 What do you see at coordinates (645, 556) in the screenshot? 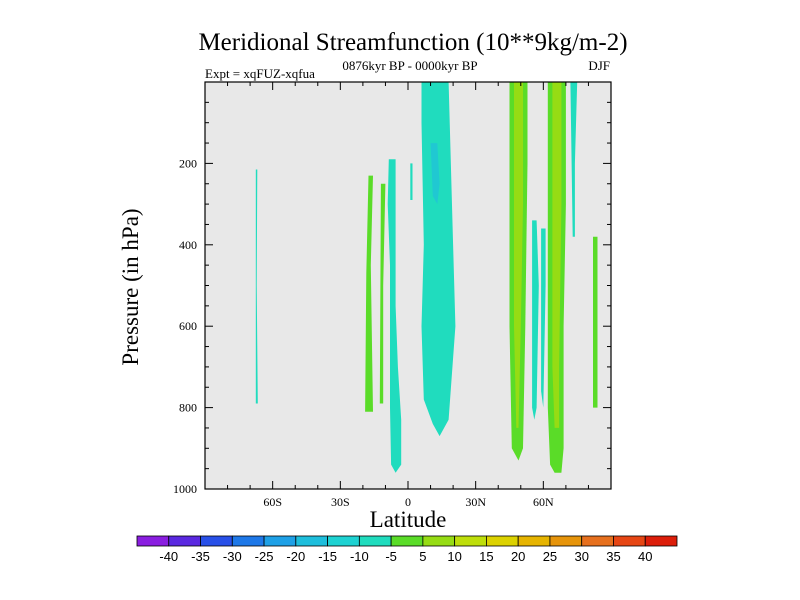
I see `colorbar-label: 40` at bounding box center [645, 556].